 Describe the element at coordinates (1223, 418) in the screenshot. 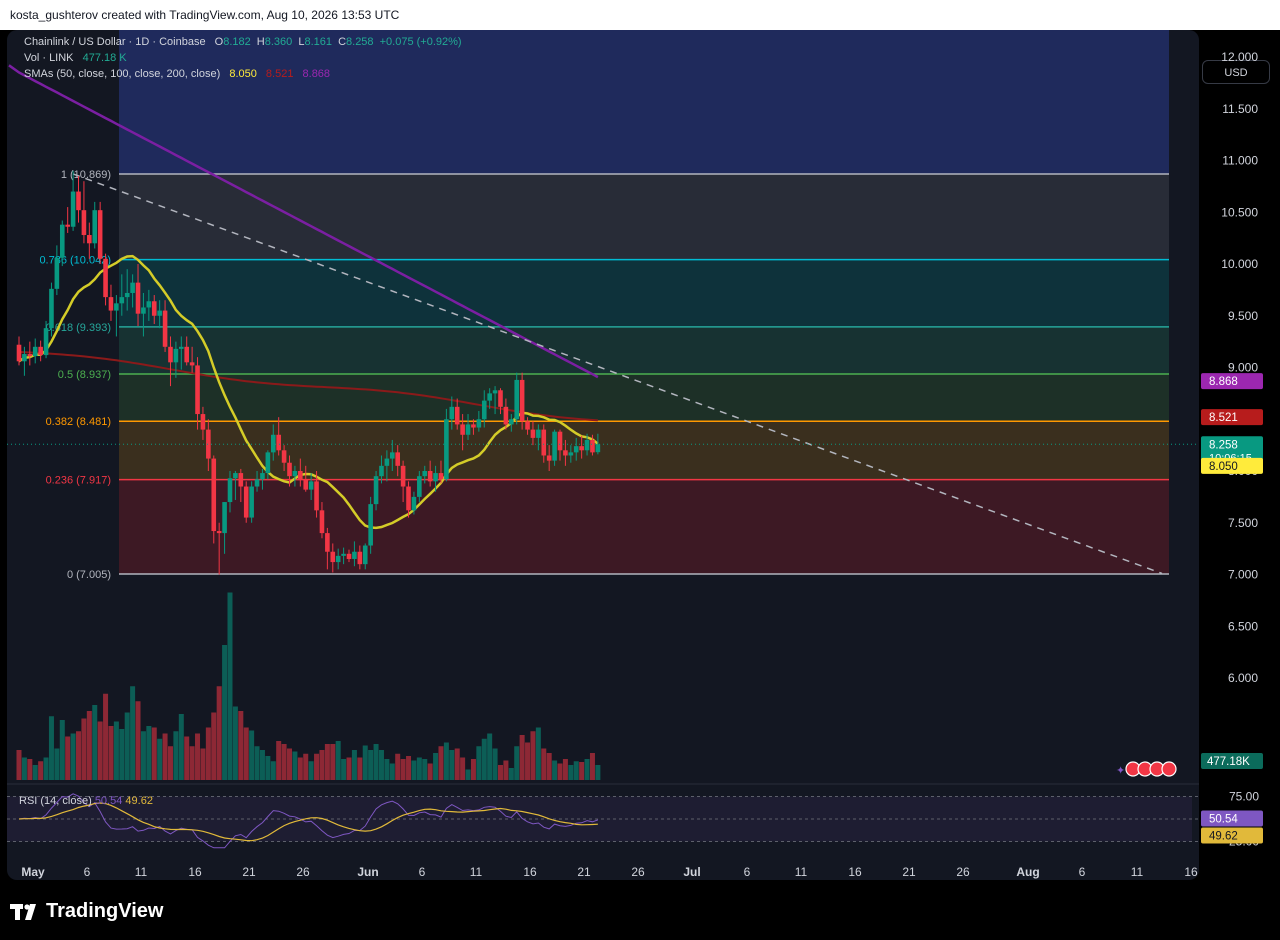

I see `price-tag-text: 8.521` at that location.